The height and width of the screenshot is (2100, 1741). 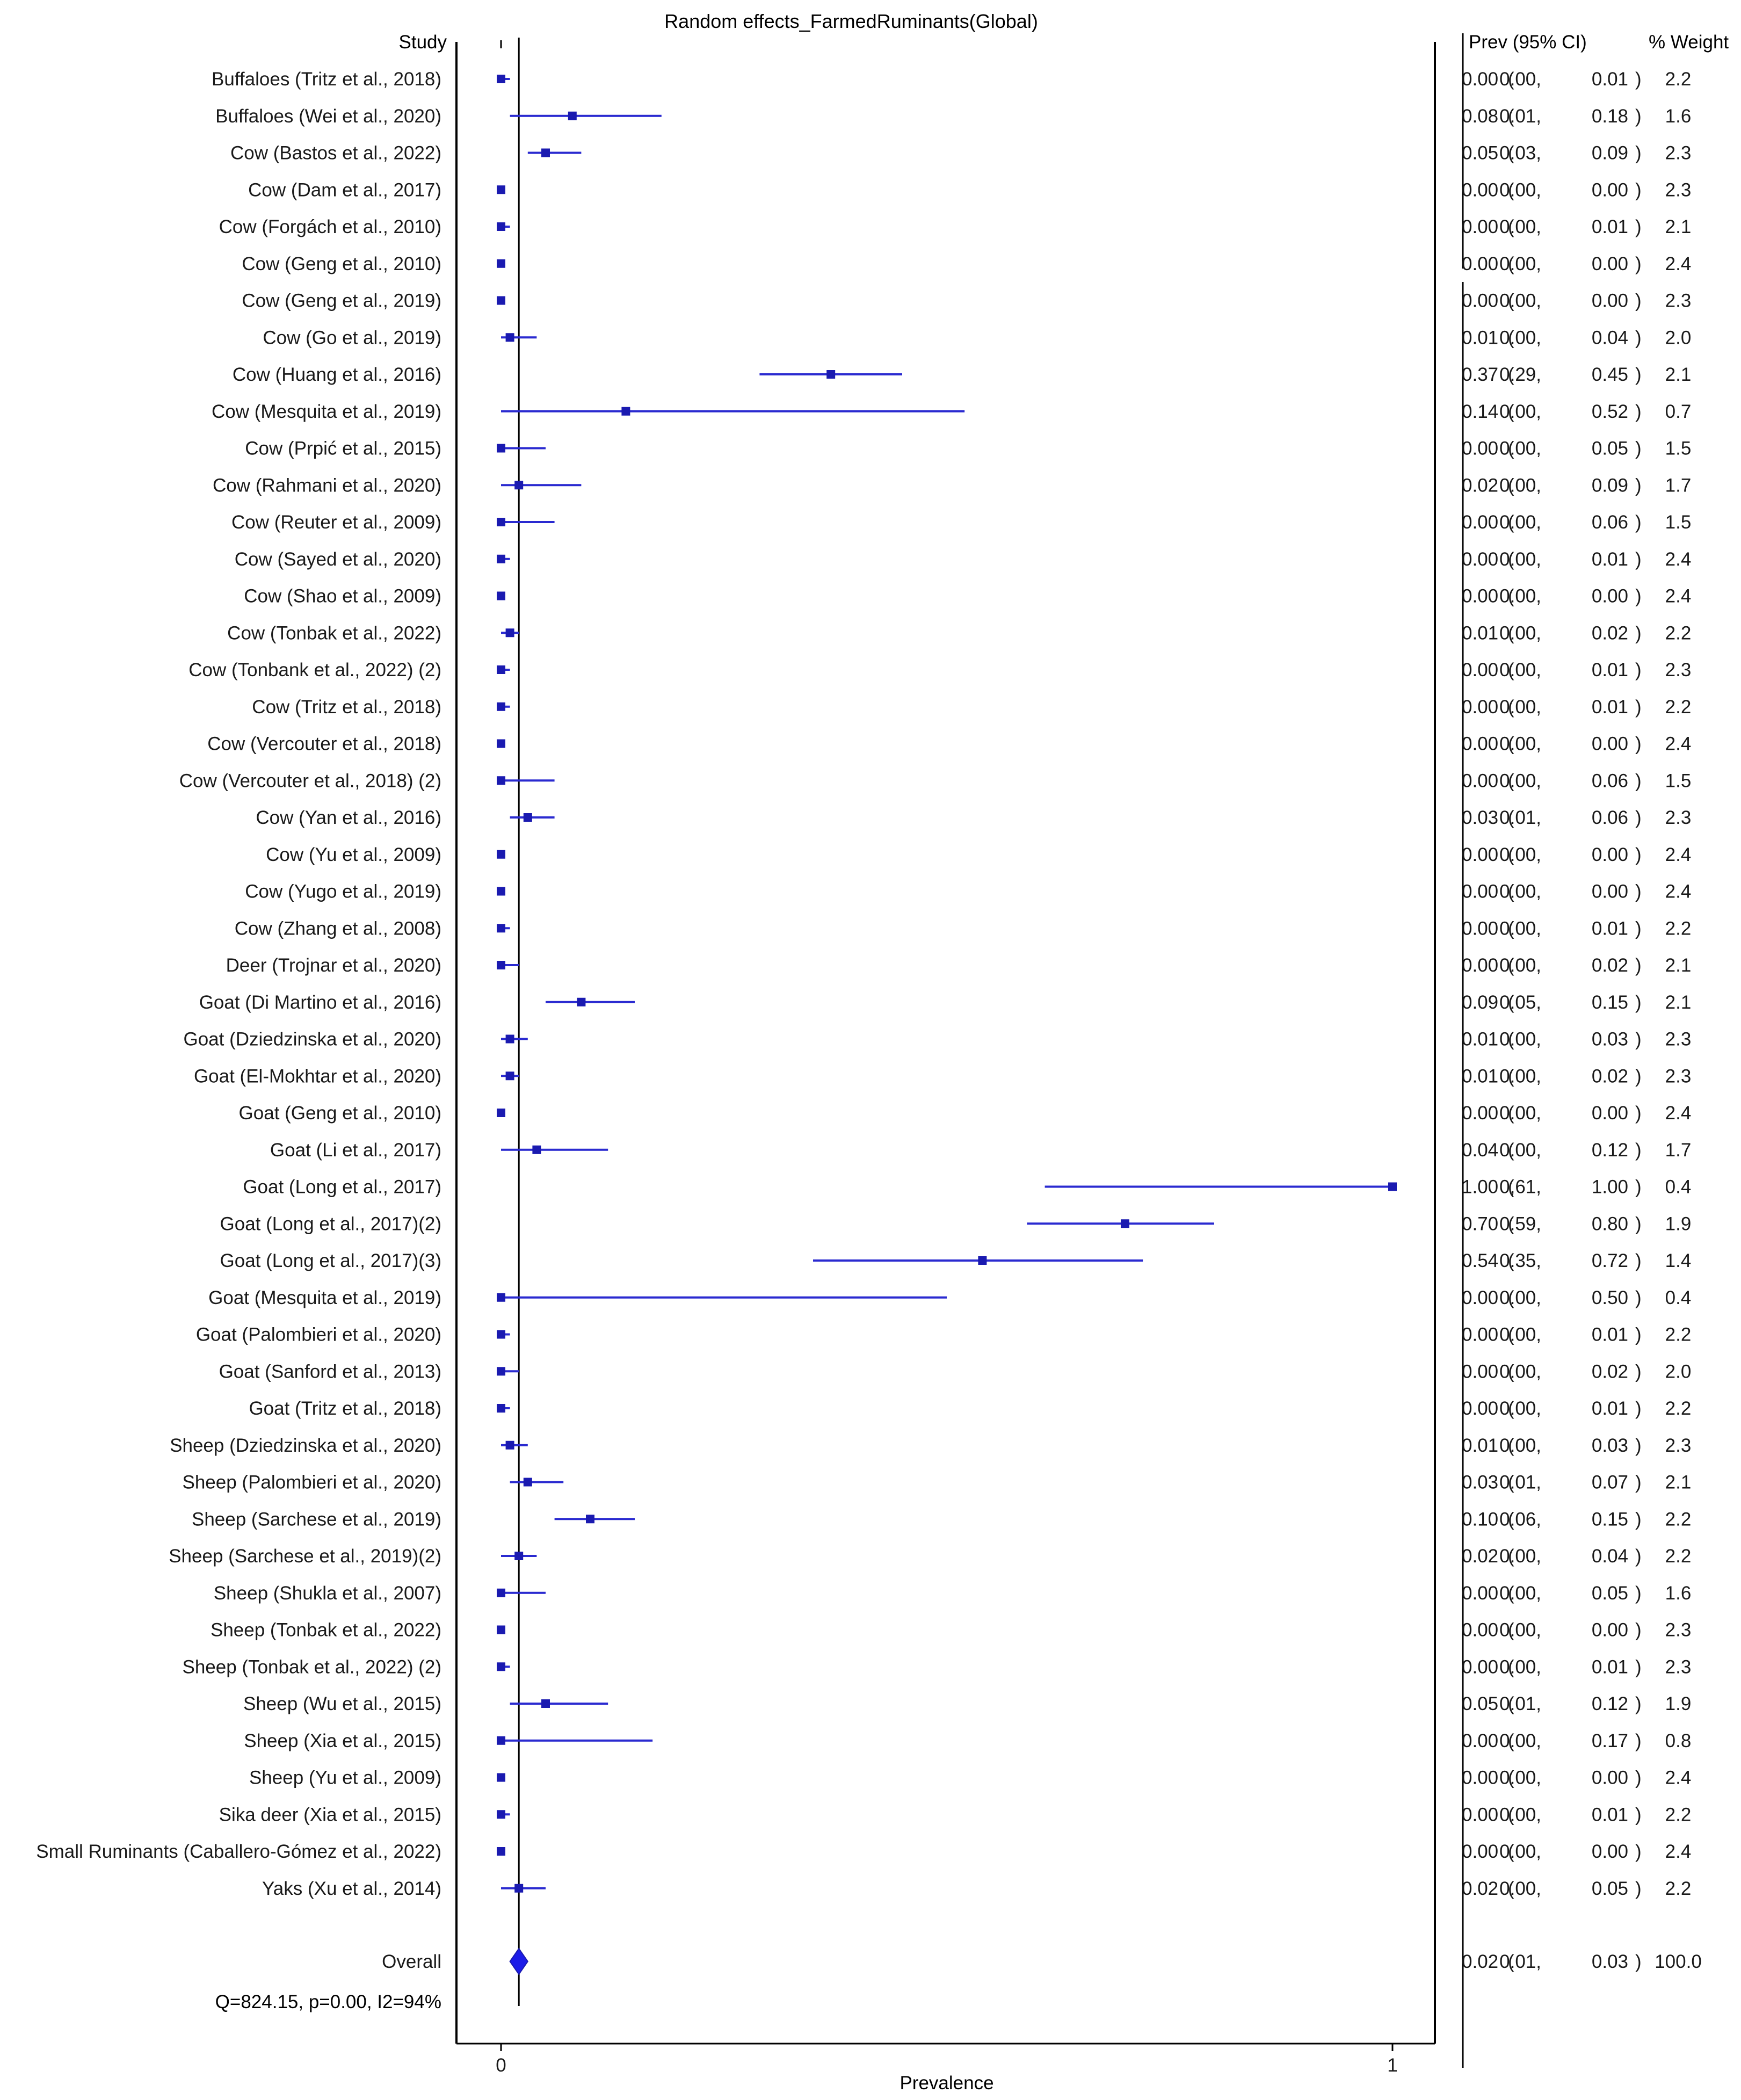 I want to click on study-row-label: Cow (Go et al., 2019), so click(x=352, y=337).